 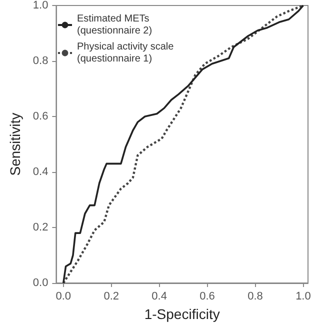 What do you see at coordinates (207, 296) in the screenshot?
I see `x-tick-label: 0.6` at bounding box center [207, 296].